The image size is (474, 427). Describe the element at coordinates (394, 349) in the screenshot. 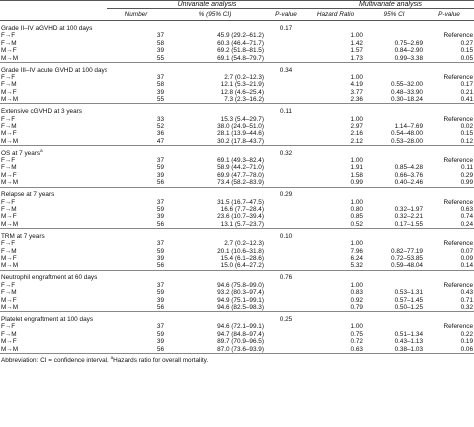

I see `cell-95-ci: 0.38–1.03` at that location.